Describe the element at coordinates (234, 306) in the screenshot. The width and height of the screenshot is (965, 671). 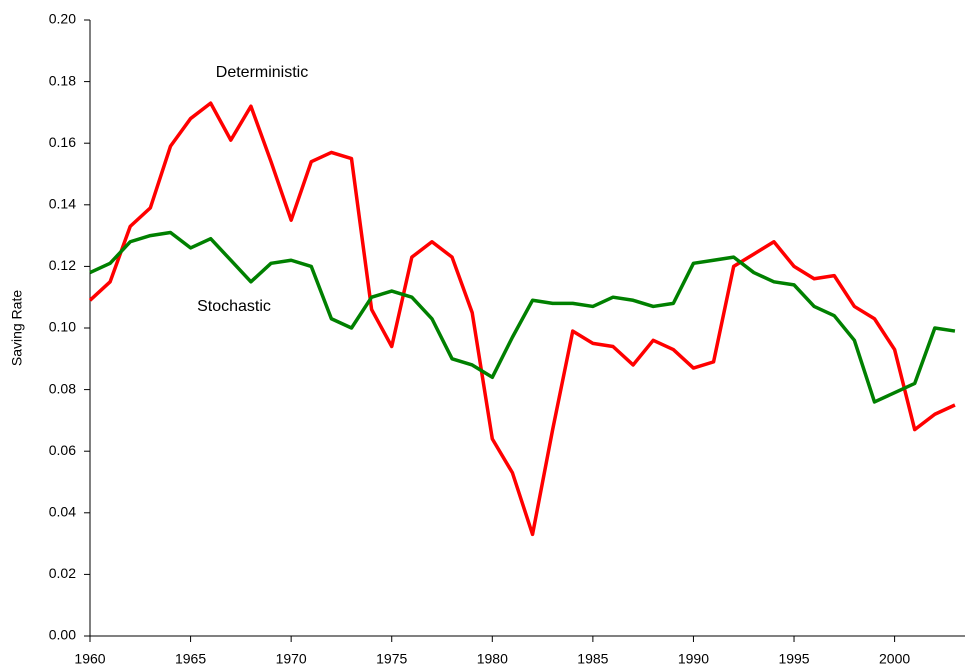
I see `series-label: Stochastic` at that location.